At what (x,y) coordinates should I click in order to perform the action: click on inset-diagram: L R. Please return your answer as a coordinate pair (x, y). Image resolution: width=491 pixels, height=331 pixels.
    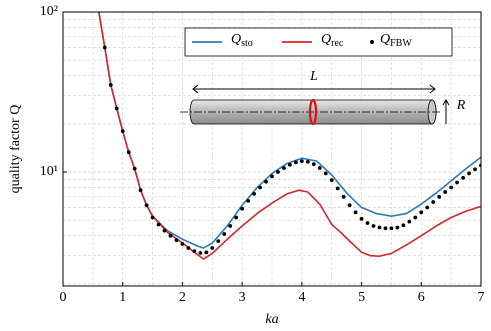
    Looking at the image, I should click on (323, 97).